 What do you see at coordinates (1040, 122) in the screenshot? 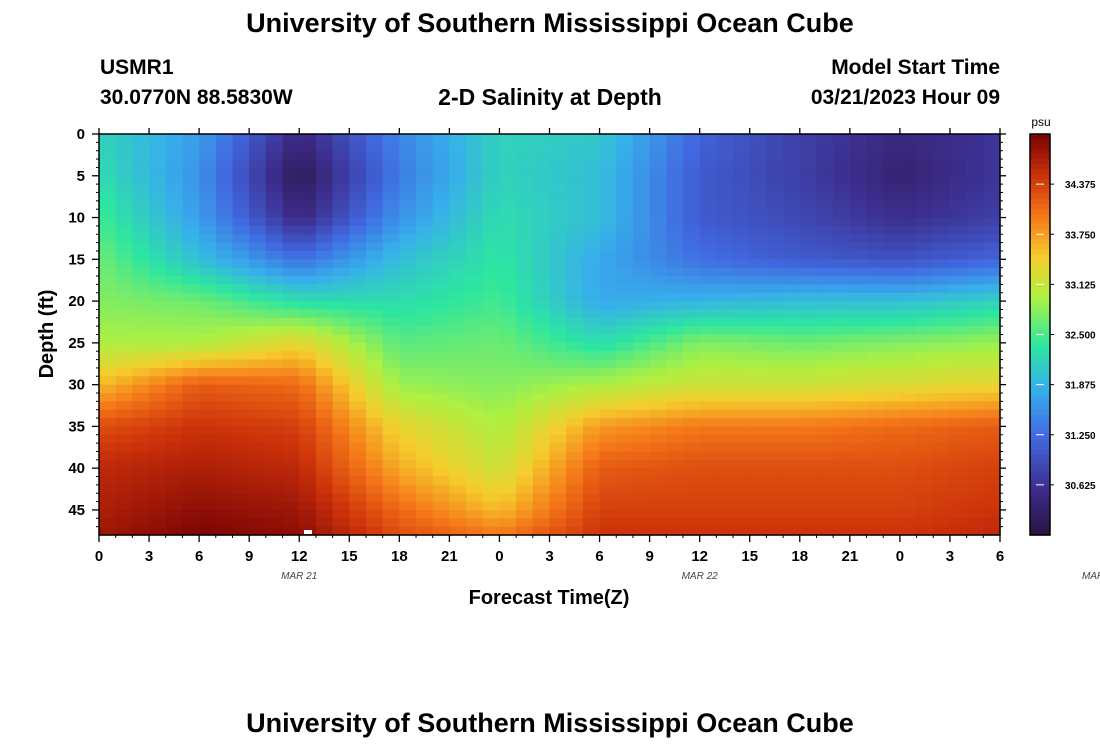
I see `colorbar-unit: psu` at bounding box center [1040, 122].